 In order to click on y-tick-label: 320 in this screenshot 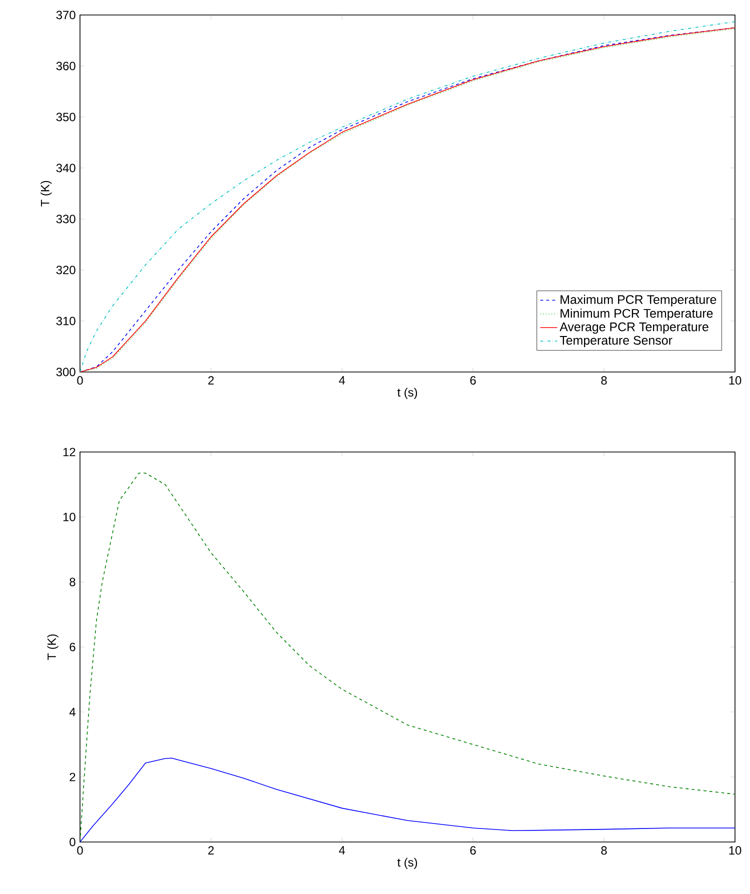, I will do `click(66, 270)`.